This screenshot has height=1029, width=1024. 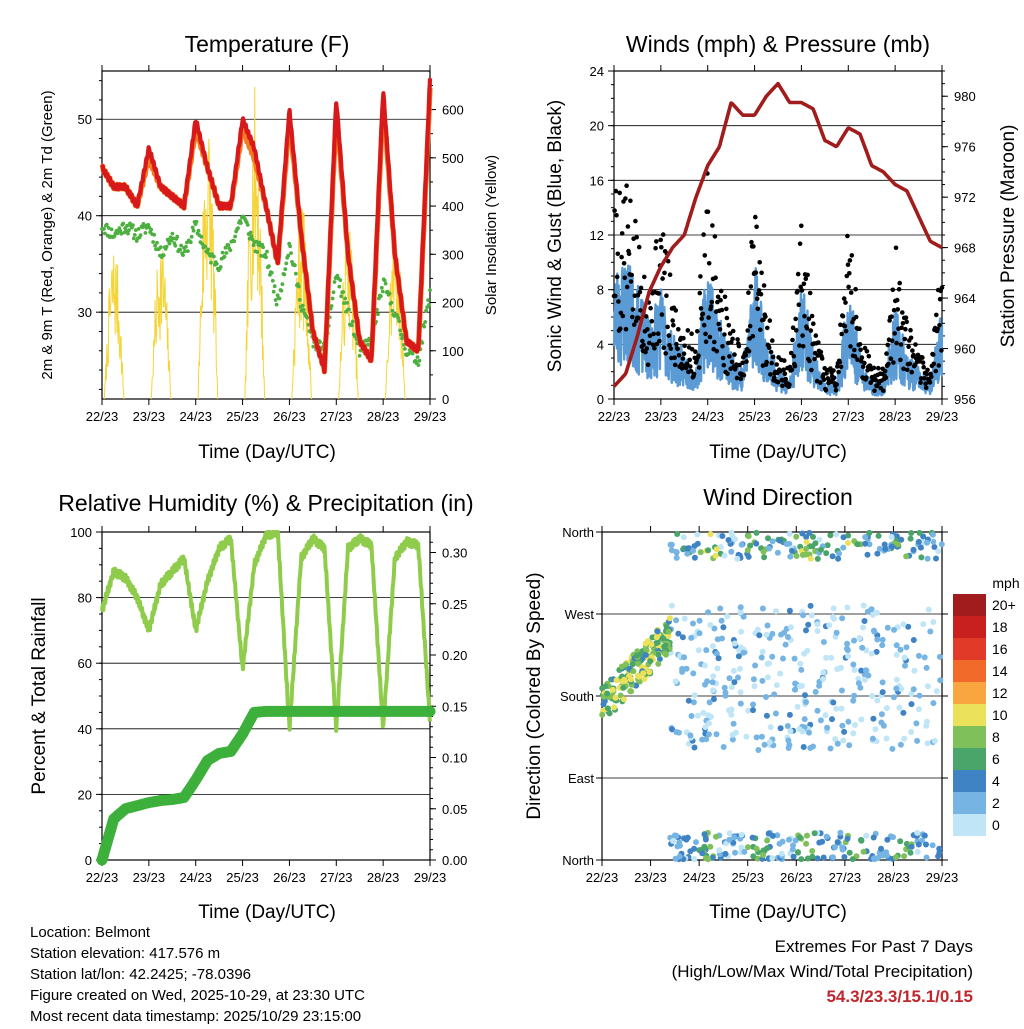 I want to click on colorbar-label: 10, so click(x=1000, y=715).